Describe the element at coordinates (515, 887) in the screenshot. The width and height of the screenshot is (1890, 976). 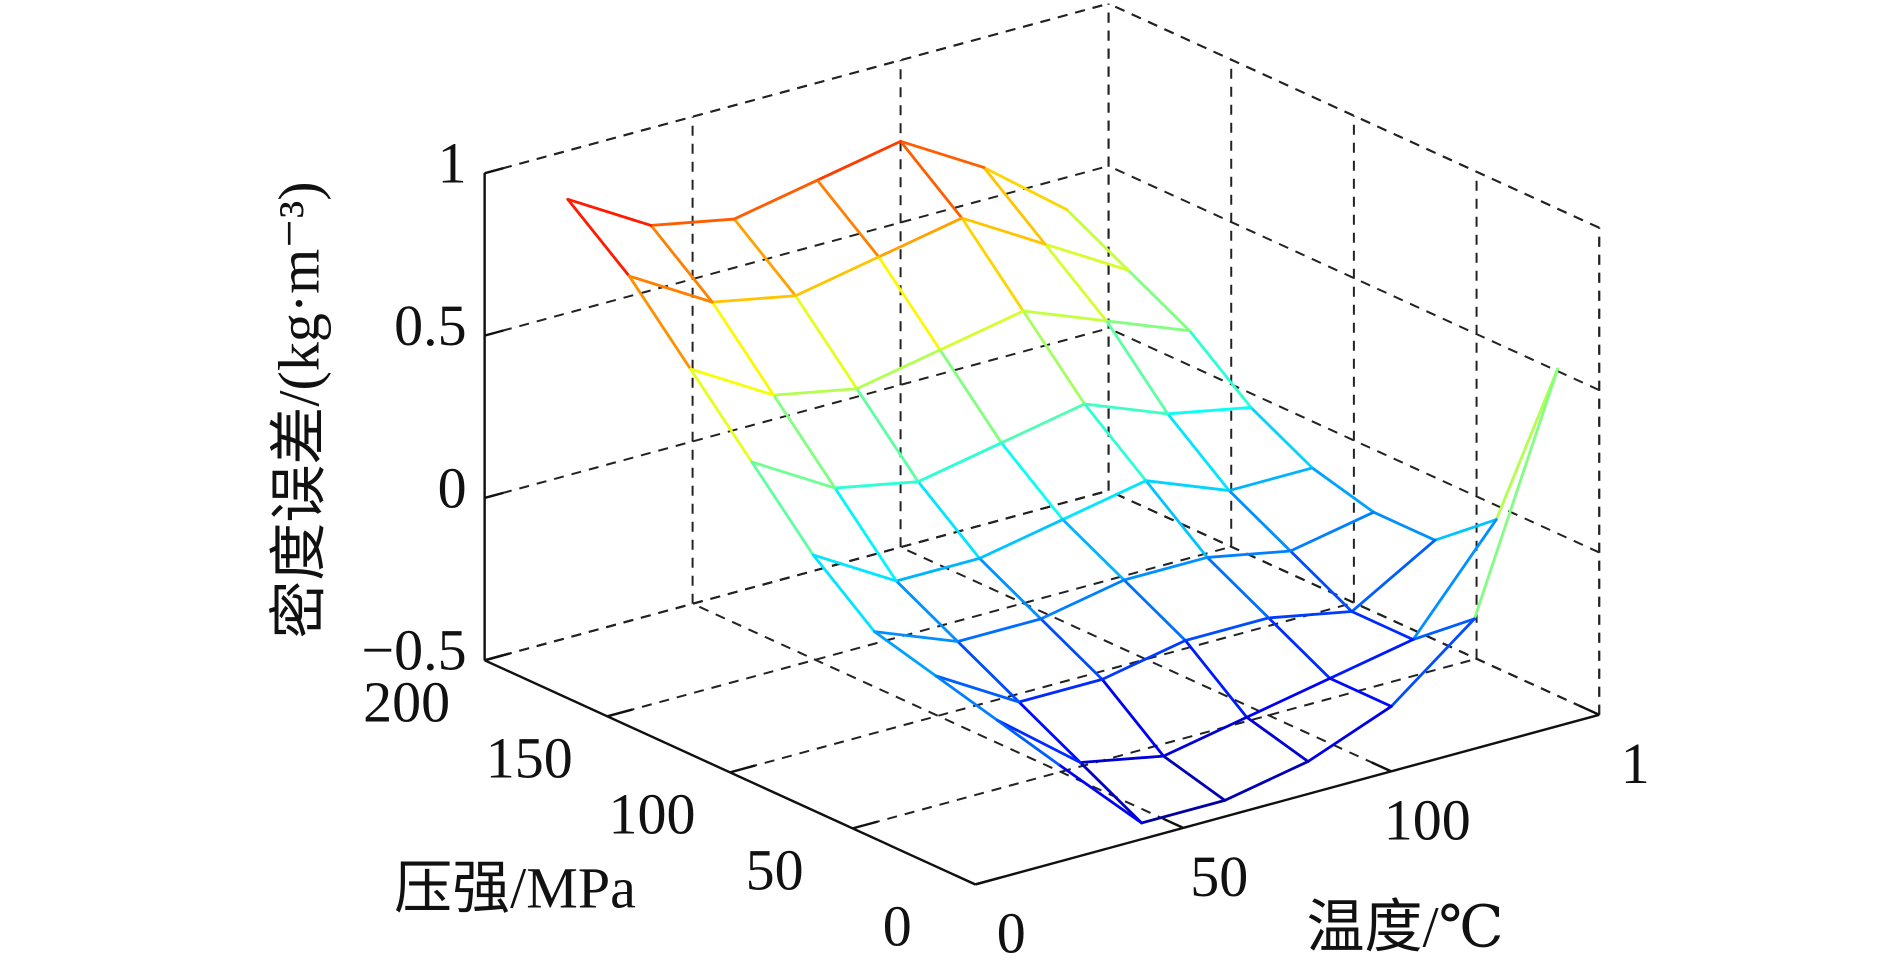
I see `y-axis-label: 压强/MPa` at that location.